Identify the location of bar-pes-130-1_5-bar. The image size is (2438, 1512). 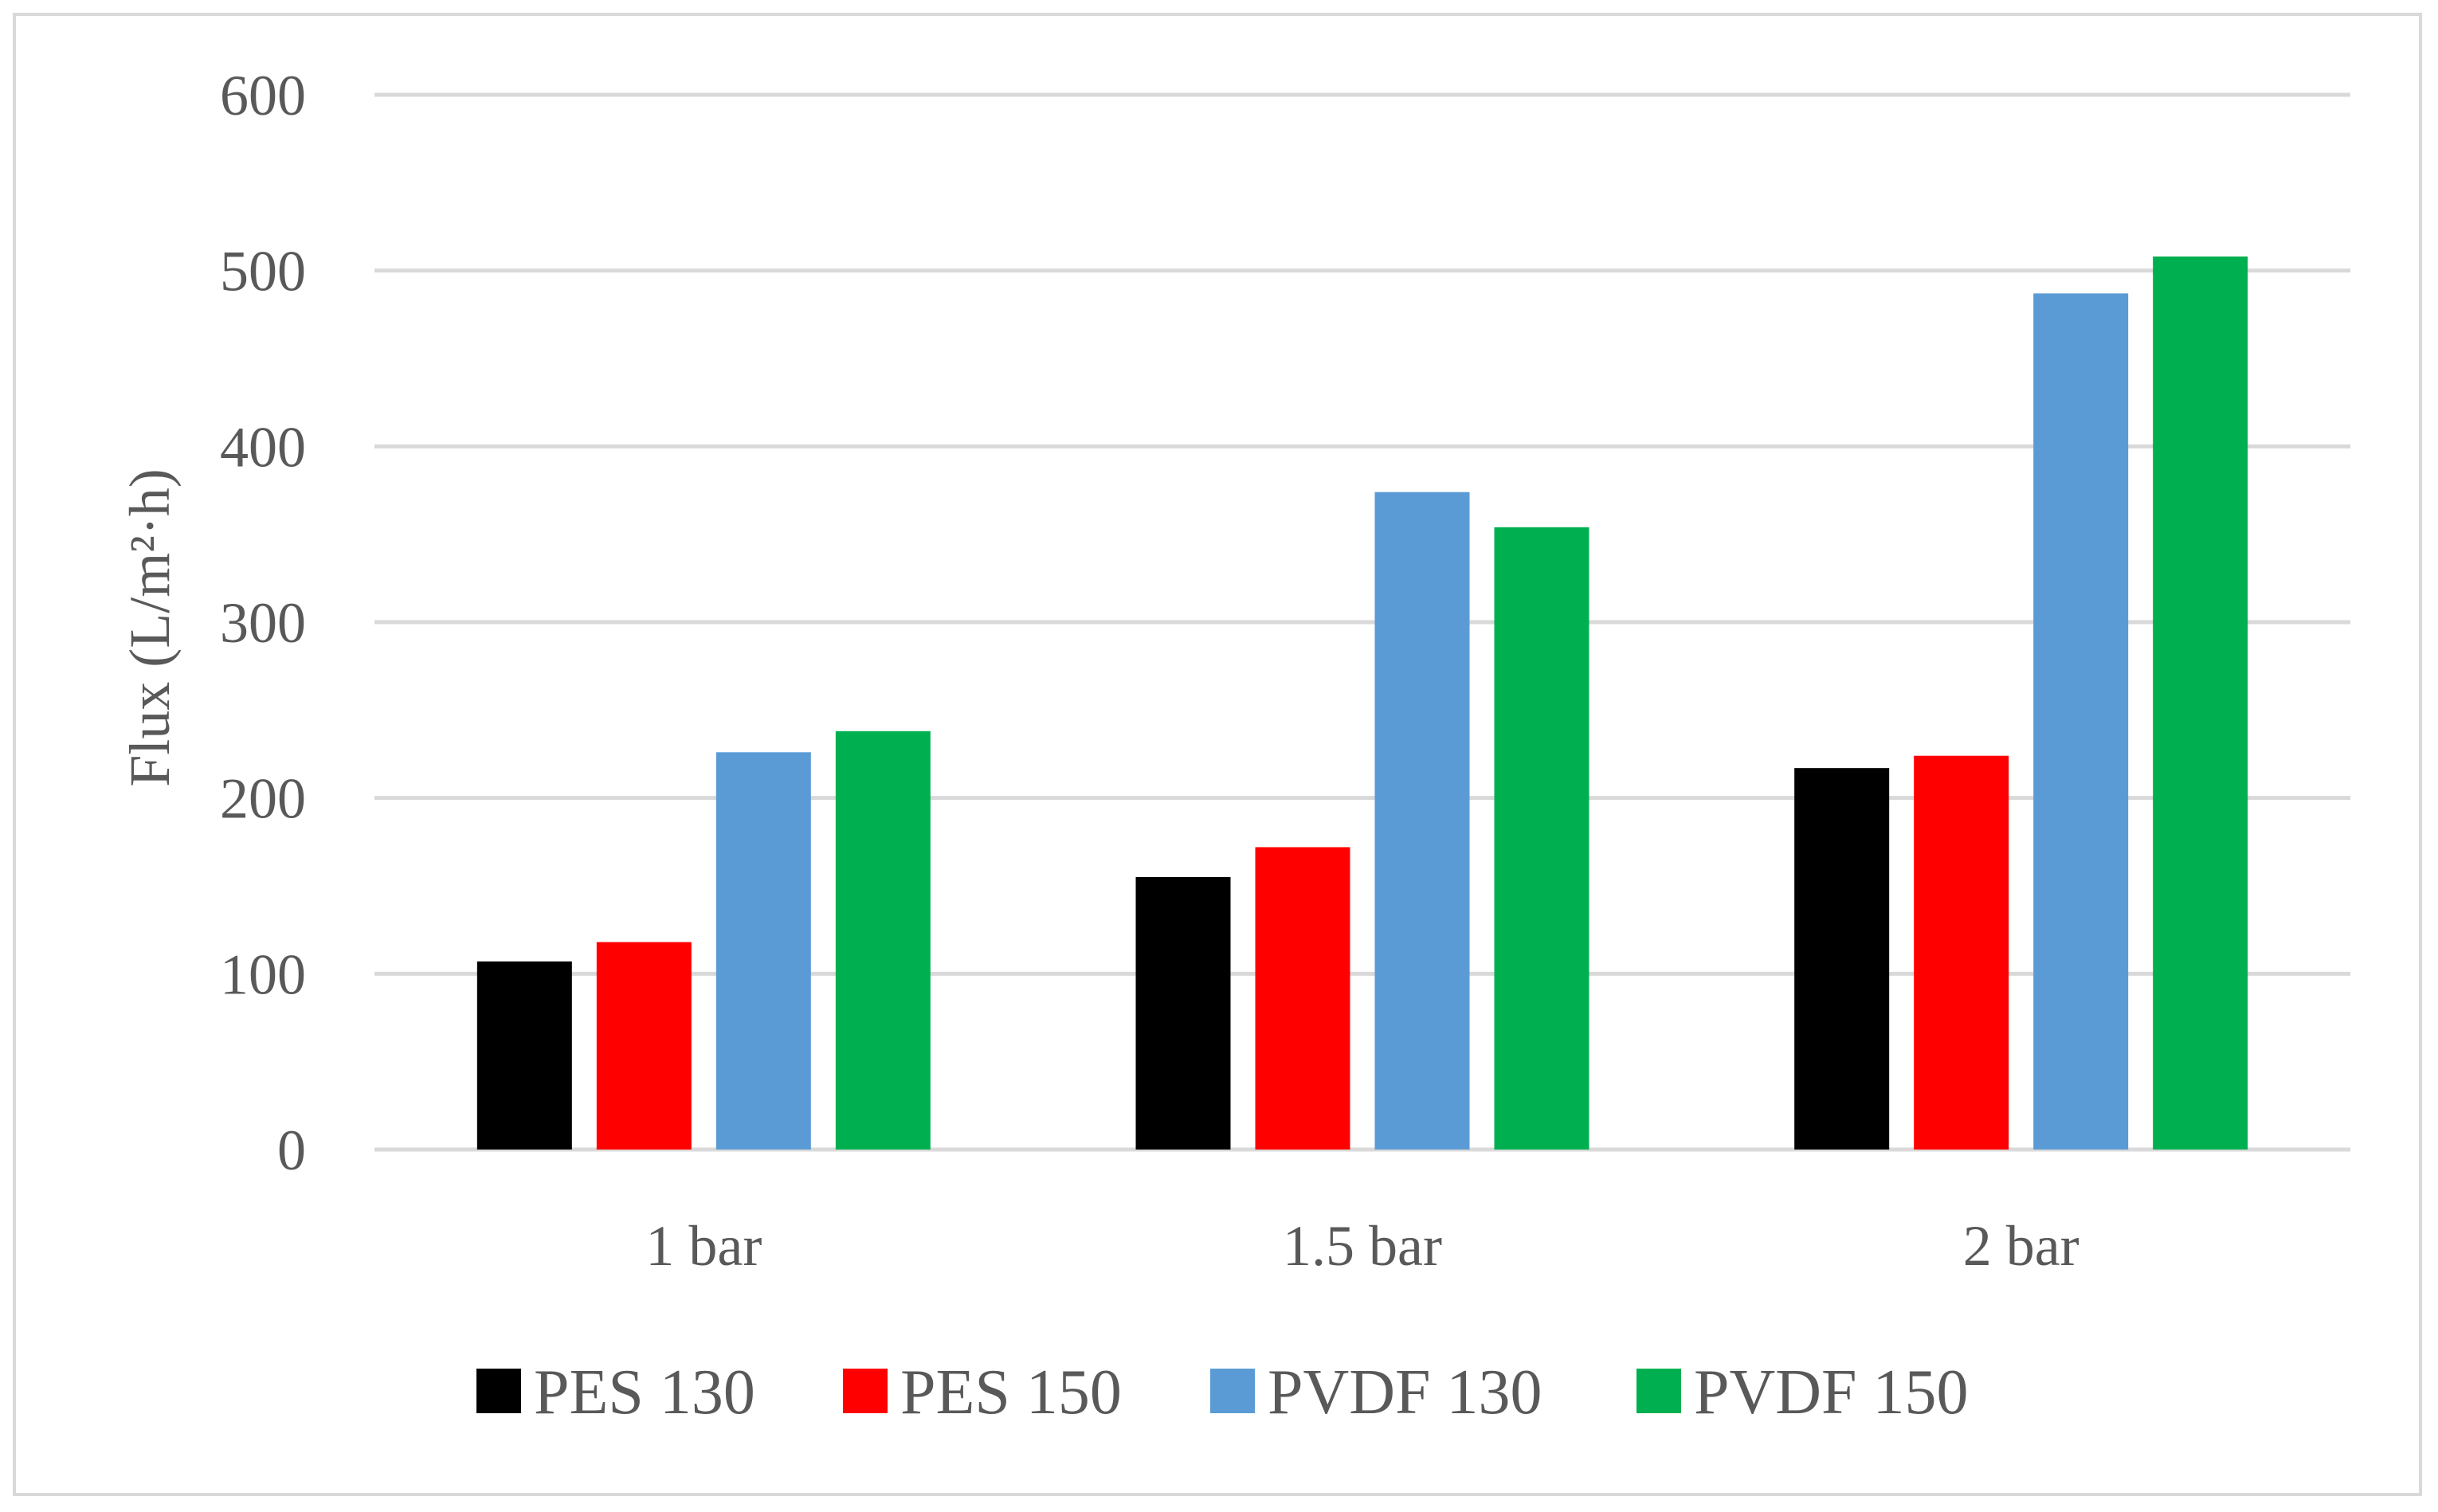
(1183, 1013).